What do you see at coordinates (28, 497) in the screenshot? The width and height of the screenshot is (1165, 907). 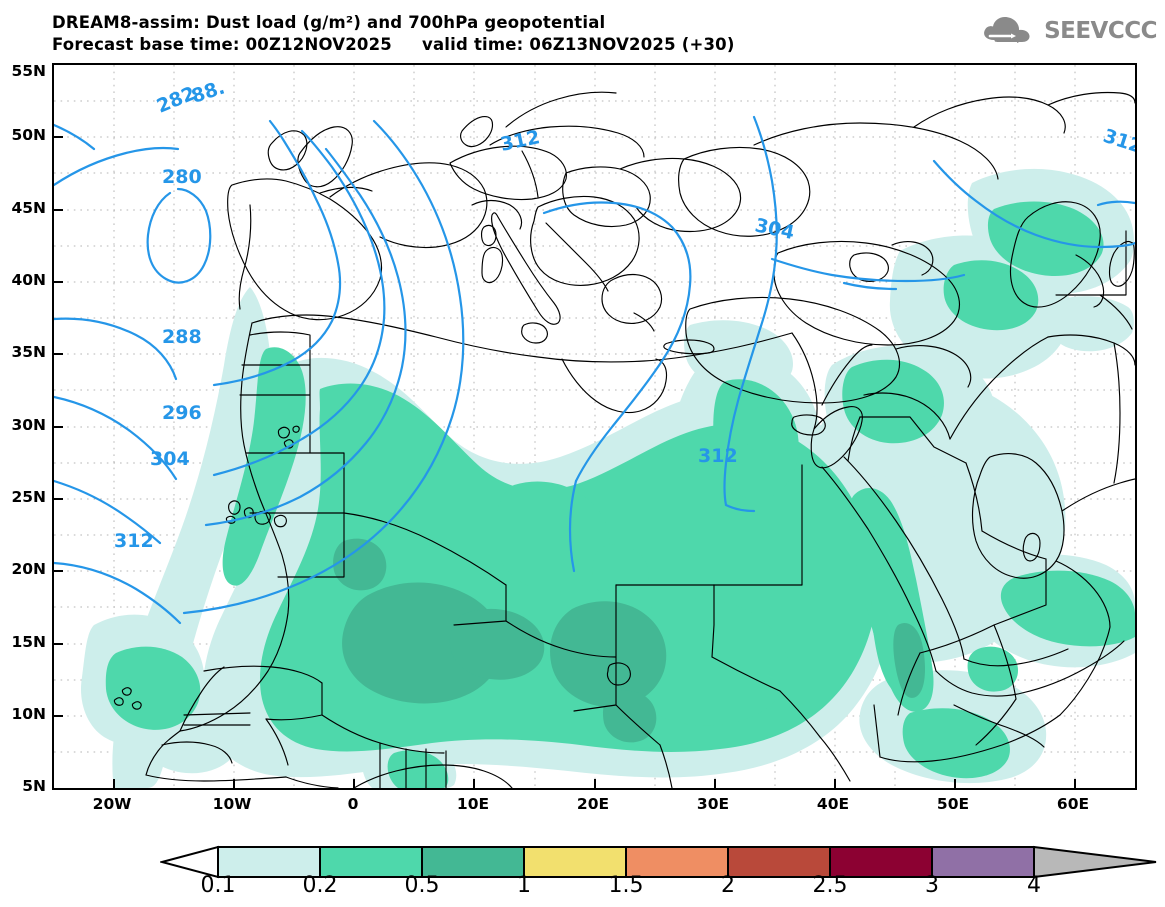 I see `y-tick-25N: 25N` at bounding box center [28, 497].